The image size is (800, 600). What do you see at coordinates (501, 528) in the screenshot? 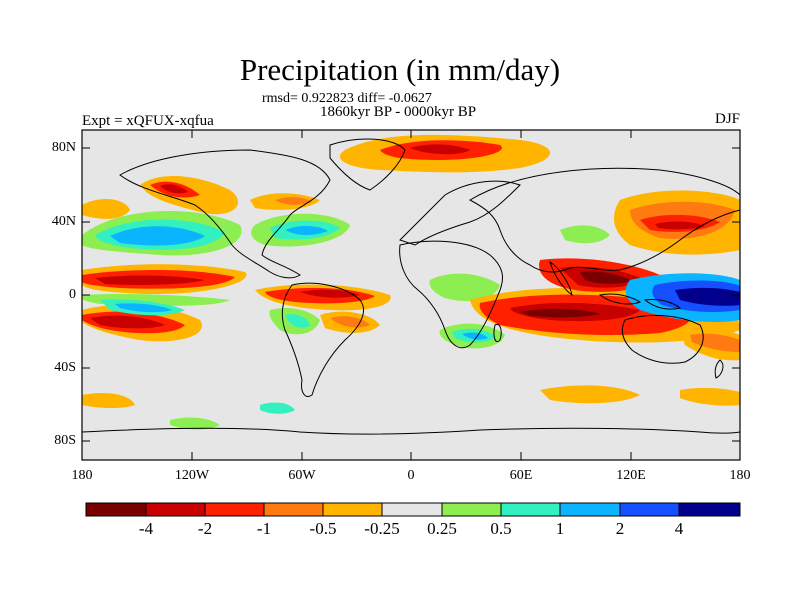
I see `colorbar-label: 0.5` at bounding box center [501, 528].